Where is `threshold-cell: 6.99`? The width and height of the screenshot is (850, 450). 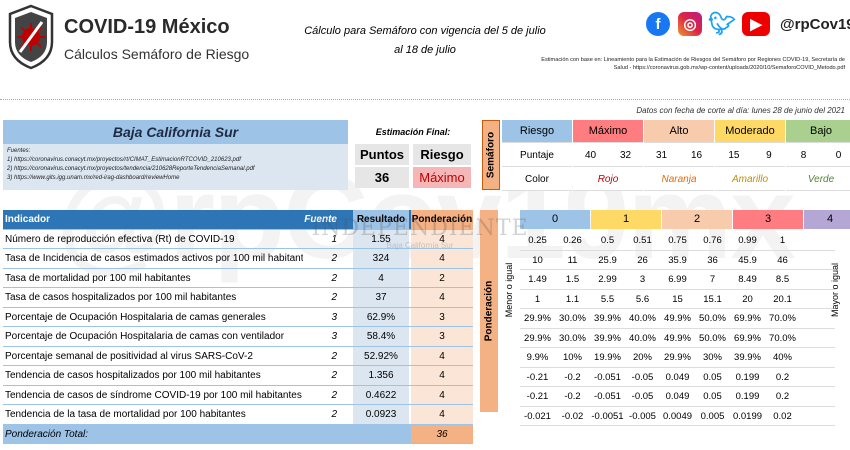
threshold-cell: 6.99 is located at coordinates (677, 280).